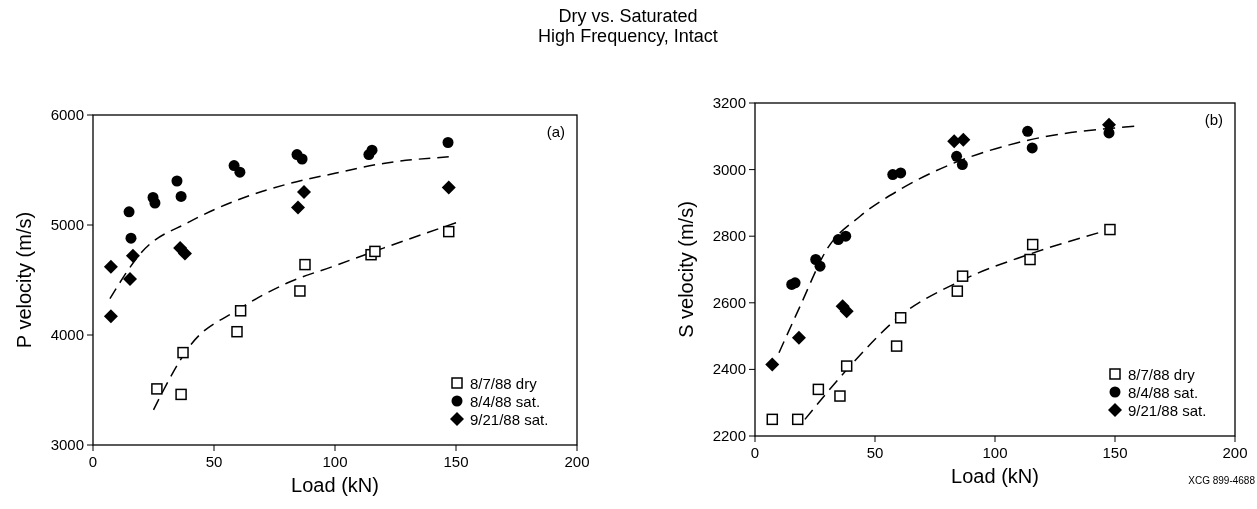 The image size is (1257, 509). I want to click on y-tick-label: 3200, so click(729, 102).